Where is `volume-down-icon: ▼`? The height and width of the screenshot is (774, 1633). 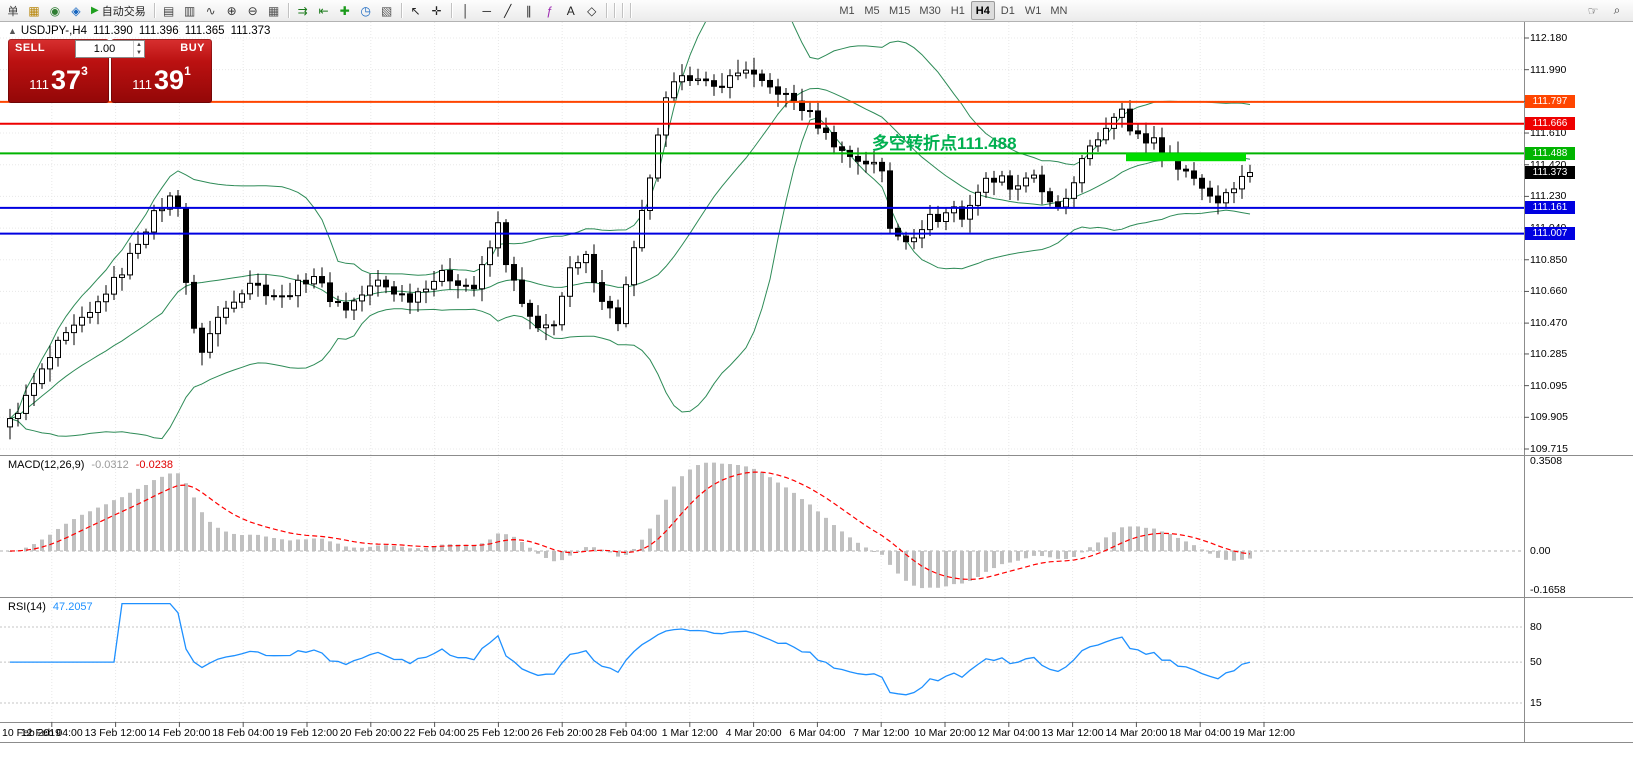
volume-down-icon: ▼ is located at coordinates (139, 53).